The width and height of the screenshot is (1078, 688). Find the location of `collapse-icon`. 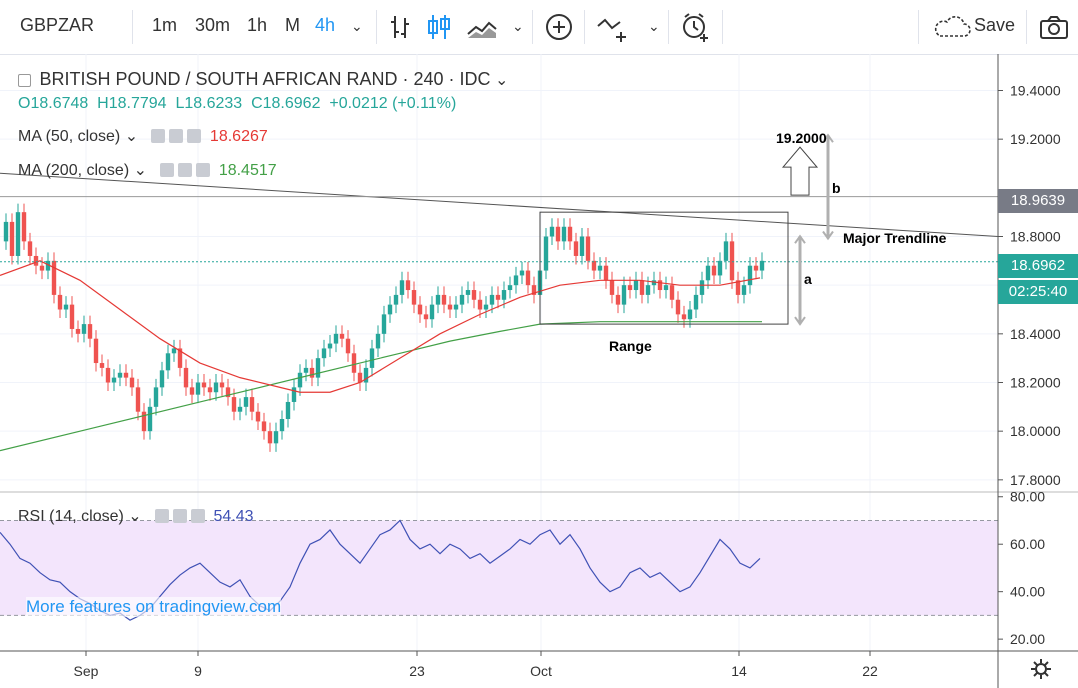

collapse-icon is located at coordinates (24, 80).